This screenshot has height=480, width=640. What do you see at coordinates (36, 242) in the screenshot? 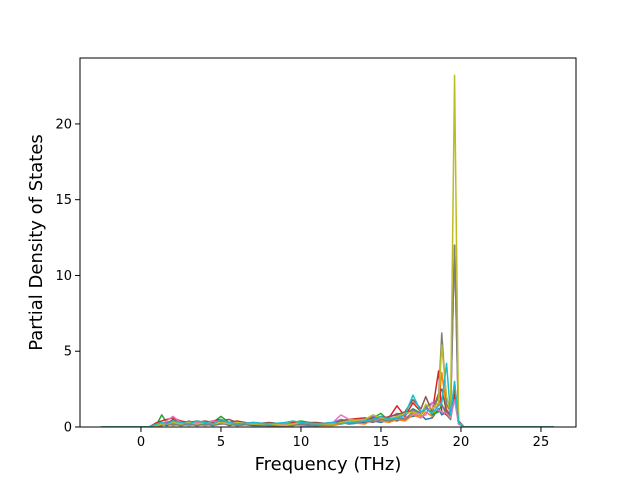
I see `y-axis-label: Partial Density of States` at bounding box center [36, 242].